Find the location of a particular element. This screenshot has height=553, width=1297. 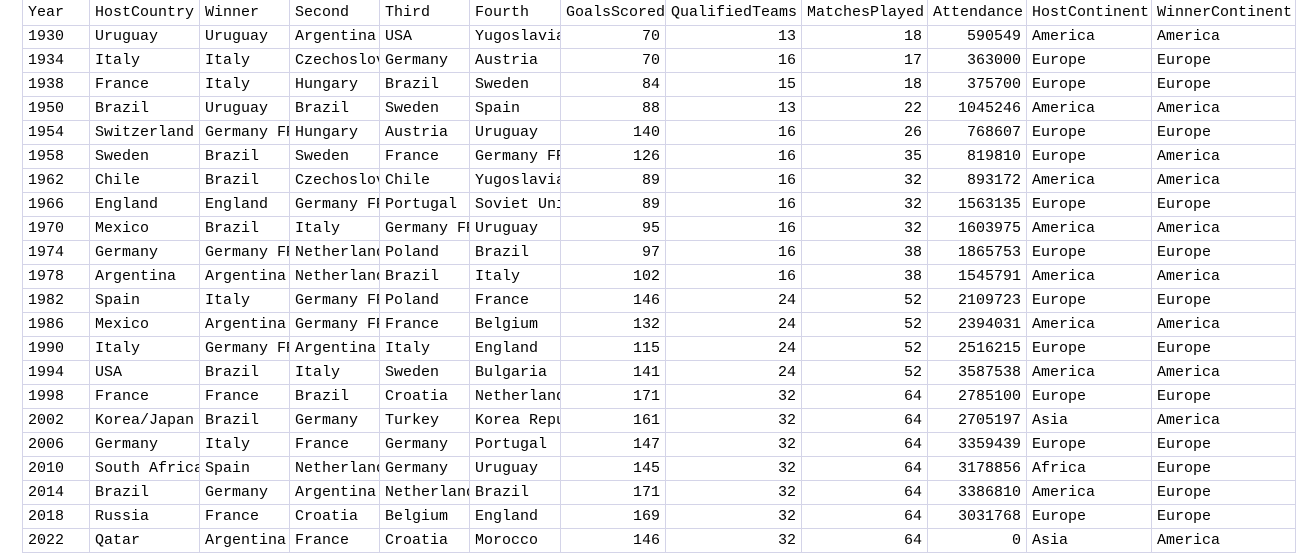

table-cell: 13 is located at coordinates (734, 37).